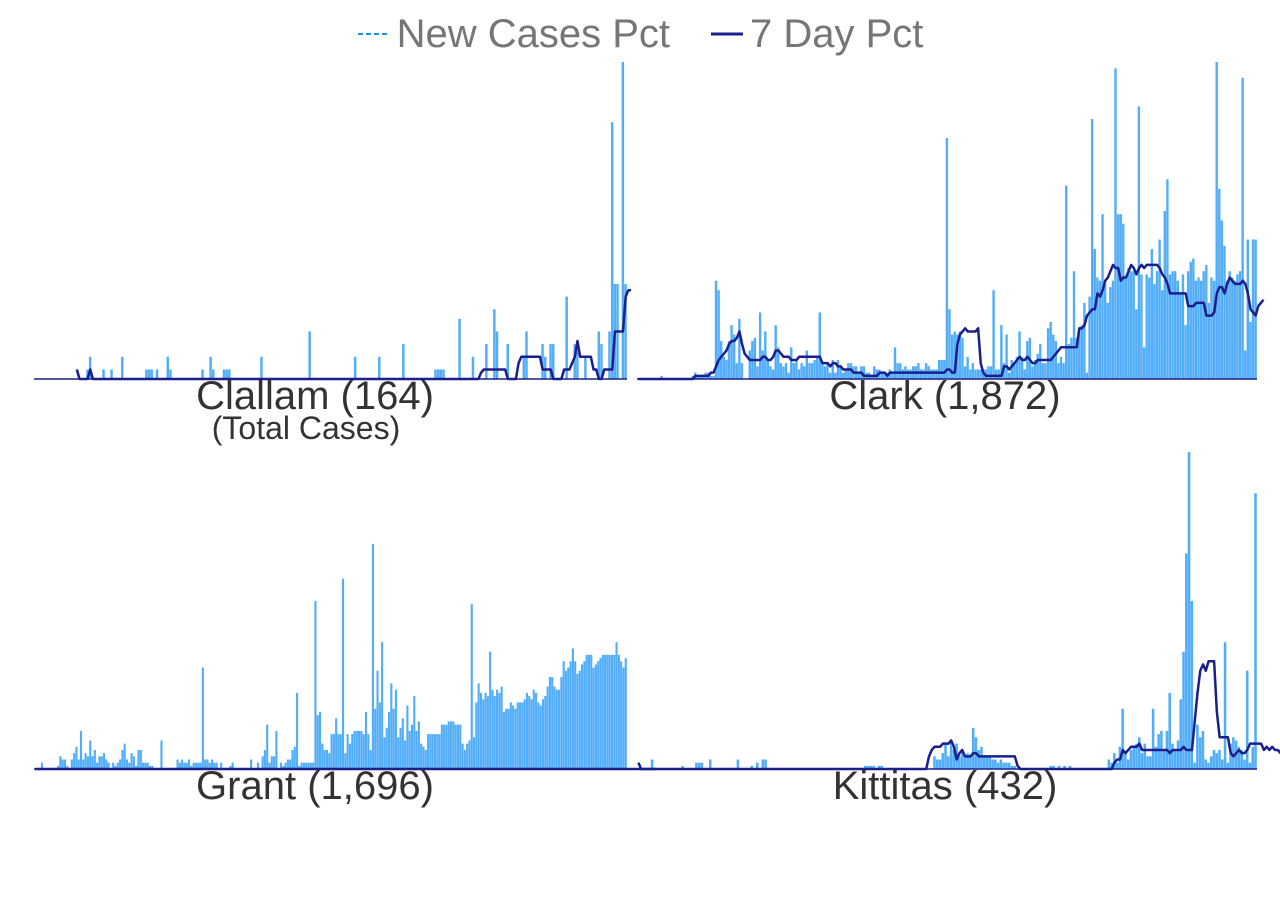 The image size is (1280, 900). What do you see at coordinates (353, 334) in the screenshot?
I see `seven-day-line` at bounding box center [353, 334].